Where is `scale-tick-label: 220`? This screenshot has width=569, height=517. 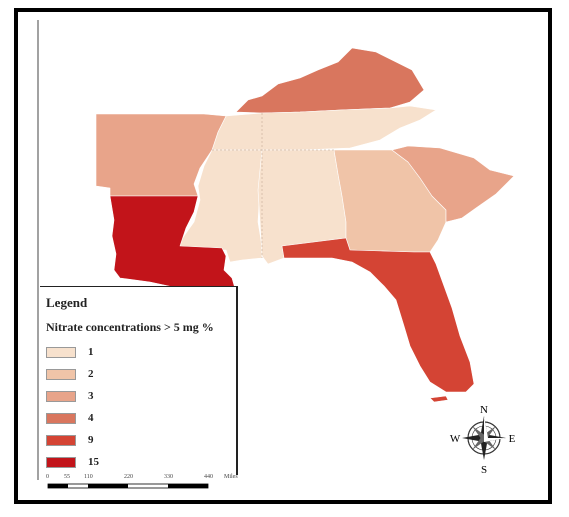 scale-tick-label: 220 is located at coordinates (128, 477).